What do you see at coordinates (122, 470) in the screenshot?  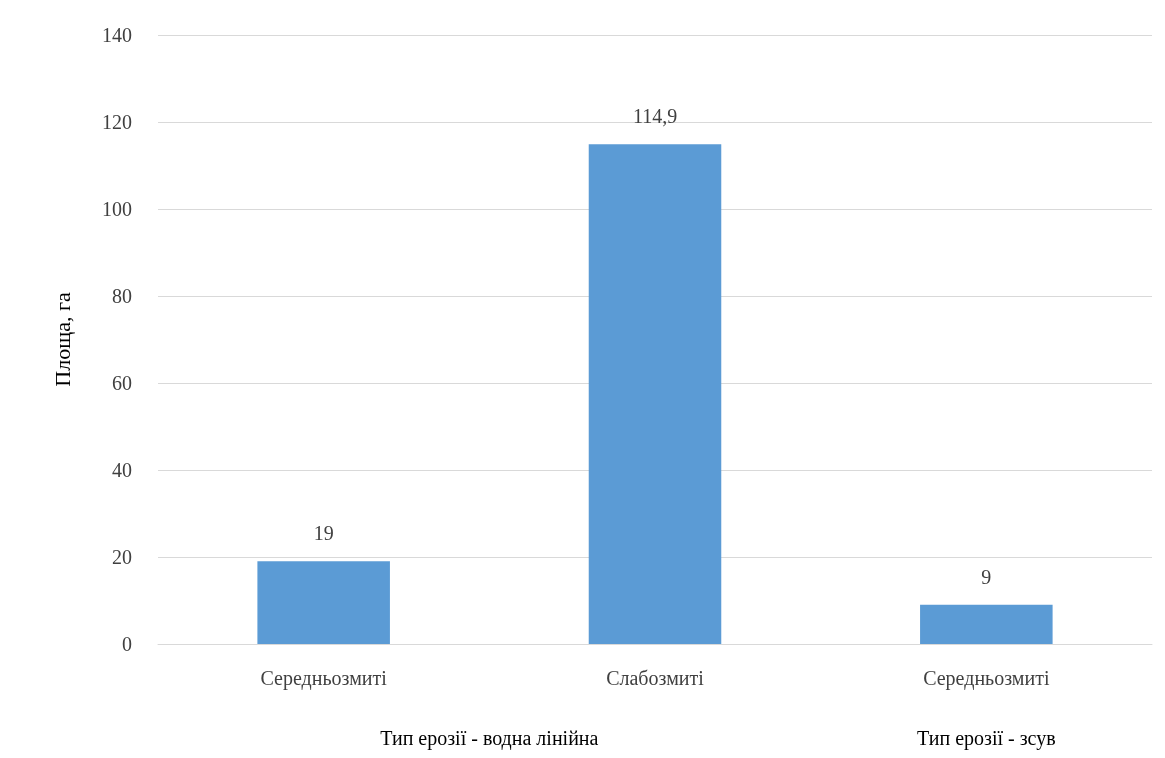 I see `y-tick-label: 40` at bounding box center [122, 470].